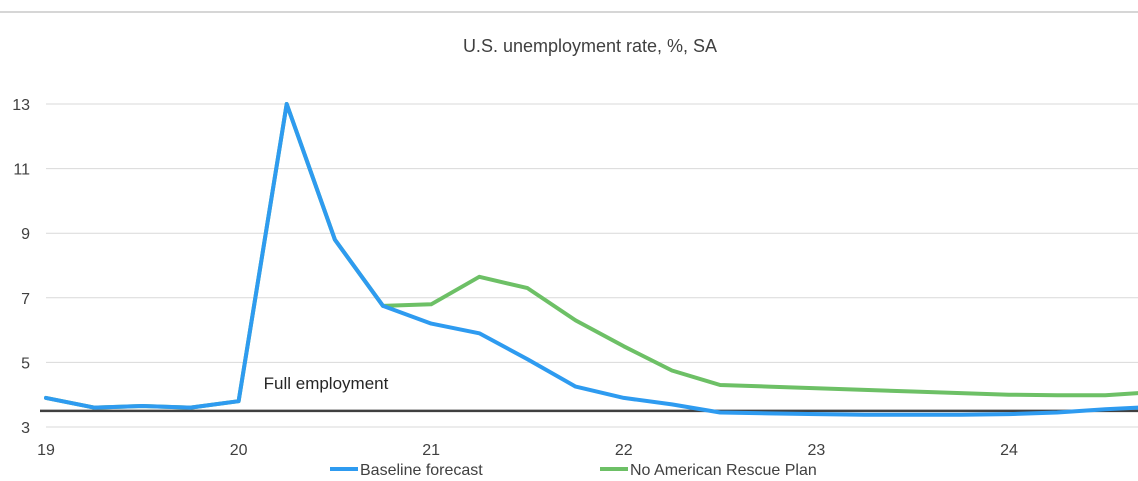  What do you see at coordinates (326, 383) in the screenshot?
I see `full-employment-label: Full employment` at bounding box center [326, 383].